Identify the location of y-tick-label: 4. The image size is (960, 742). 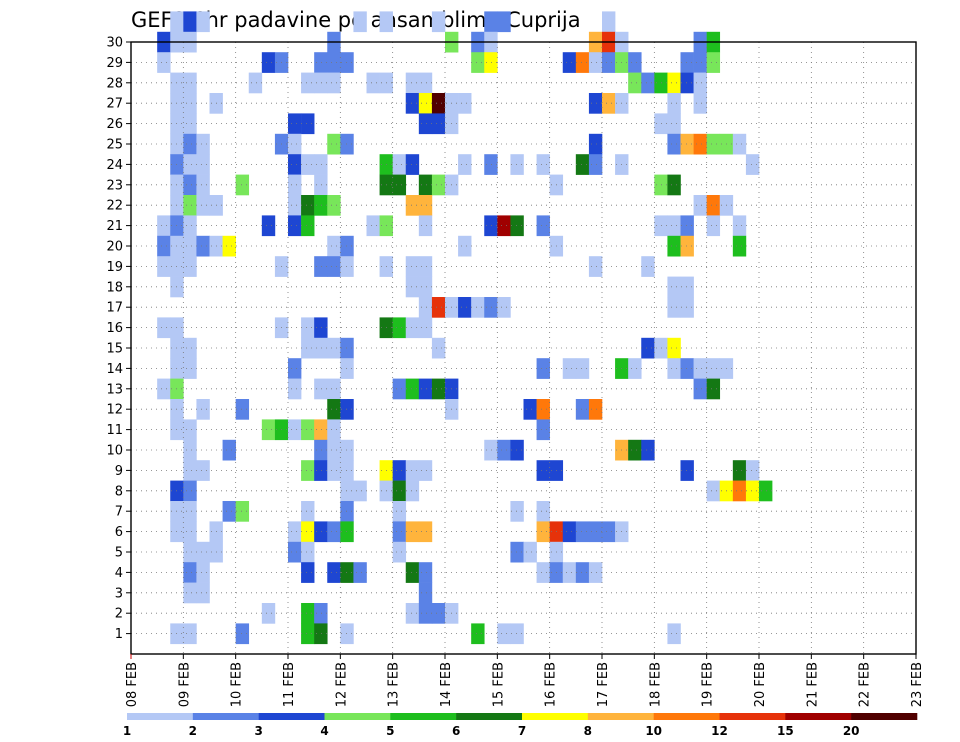
(119, 573).